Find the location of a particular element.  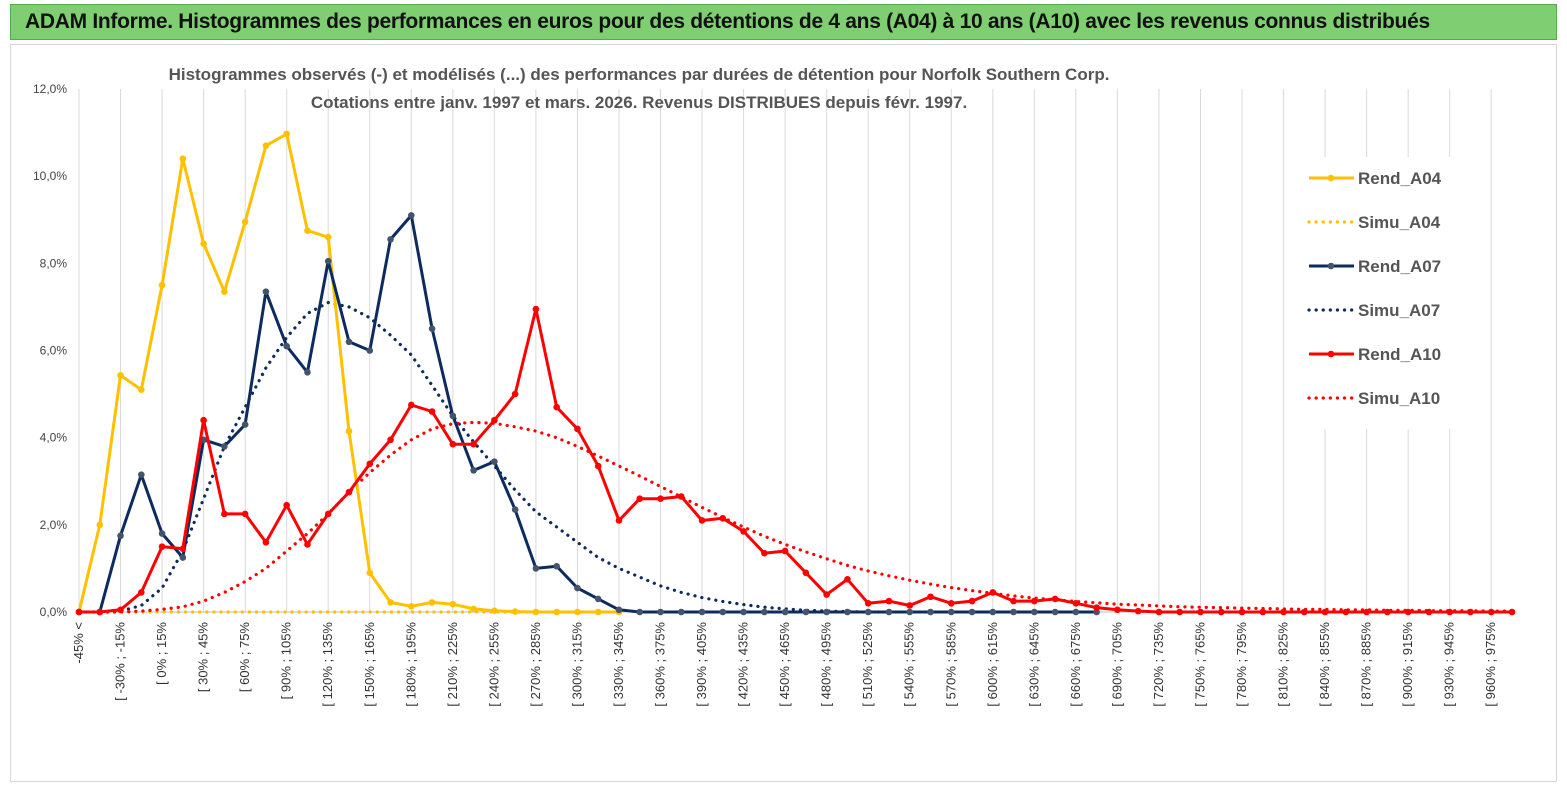

x-tick-label: [ 660% ; 675% is located at coordinates (1075, 664).